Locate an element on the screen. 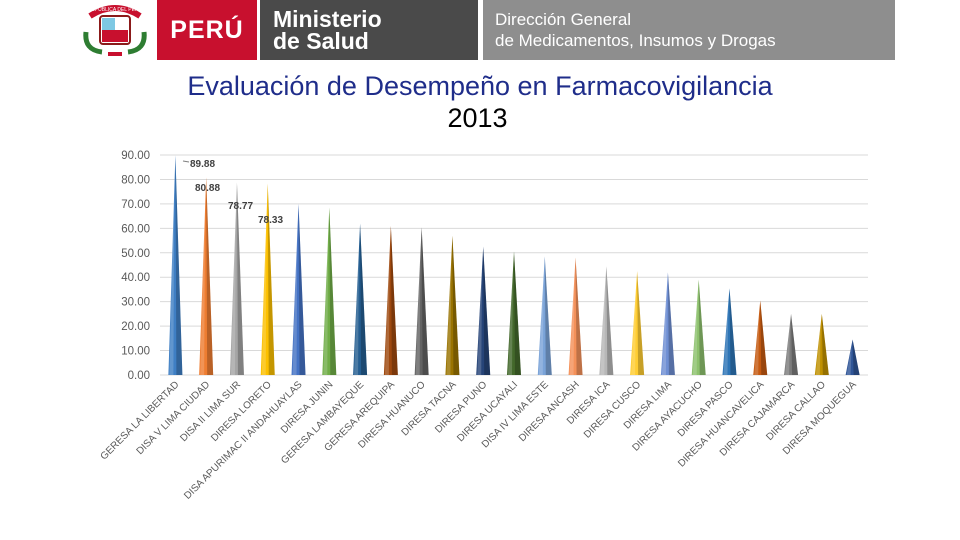  ministry-line2: de Salud is located at coordinates (321, 41).